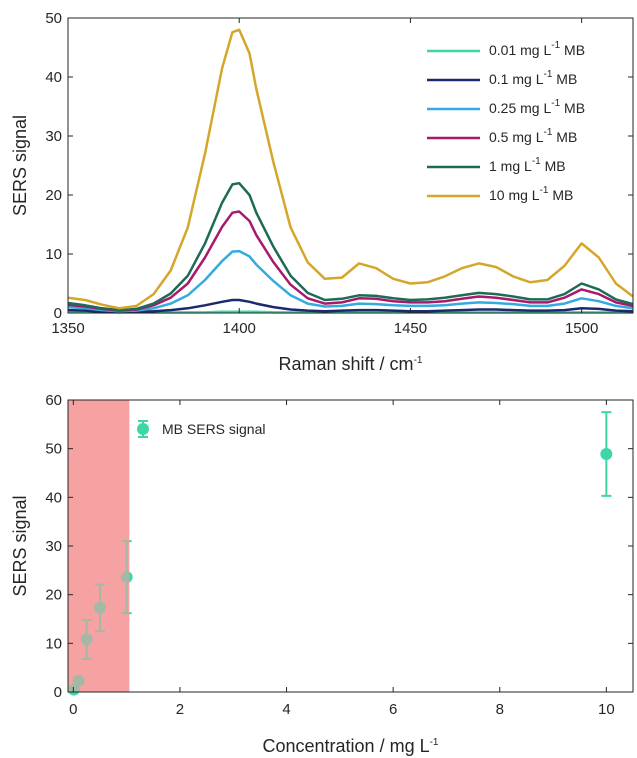  I want to click on legend-label-5-sup: -1, so click(544, 190).